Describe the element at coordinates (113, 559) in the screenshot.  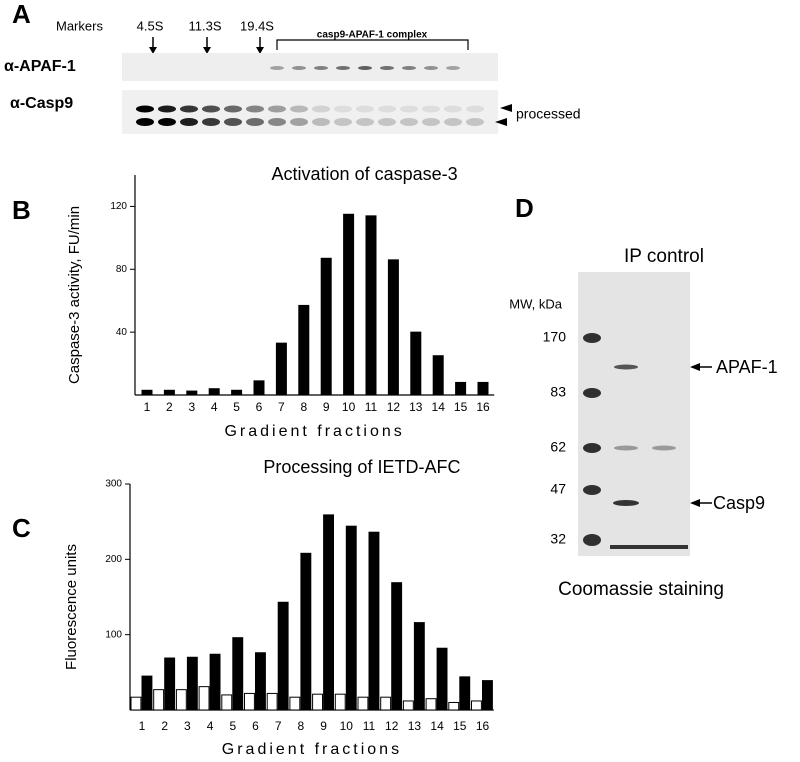
I see `y-tick-label: 200` at that location.